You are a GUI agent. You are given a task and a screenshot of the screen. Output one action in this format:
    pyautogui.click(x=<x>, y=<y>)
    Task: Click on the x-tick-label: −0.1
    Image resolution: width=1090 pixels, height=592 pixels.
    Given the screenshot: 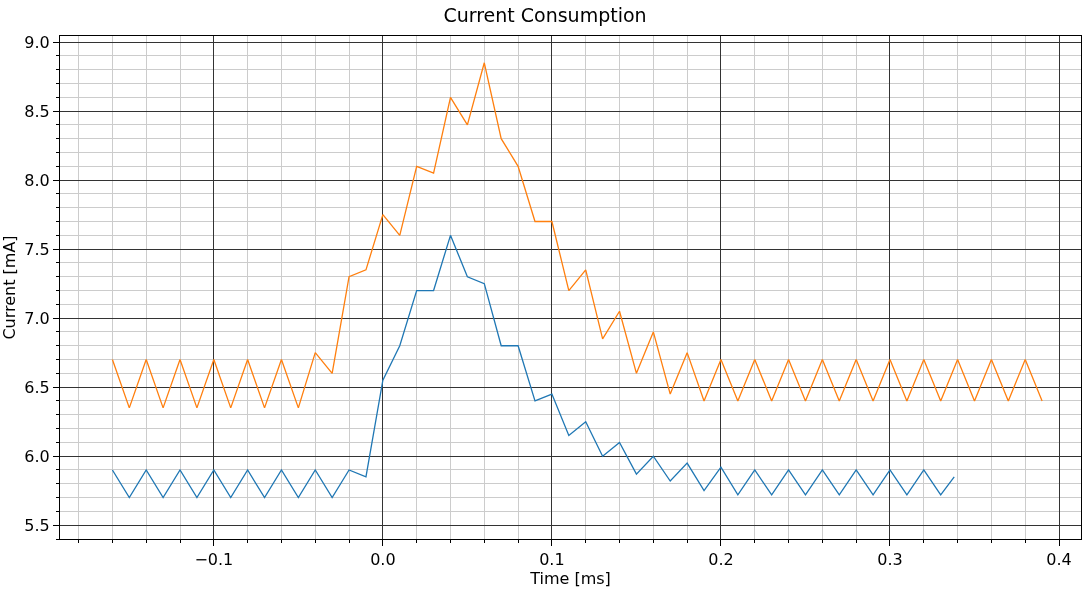 What is the action you would take?
    pyautogui.click(x=214, y=560)
    